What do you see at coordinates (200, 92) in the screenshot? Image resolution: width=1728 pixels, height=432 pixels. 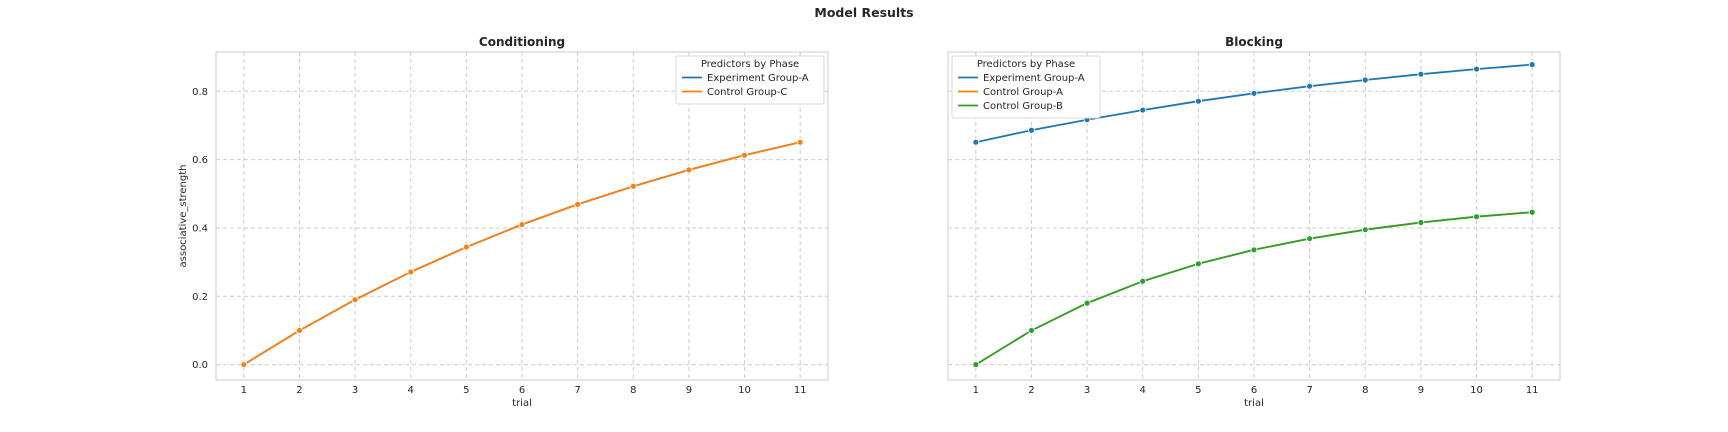 I see `y-tick-label: 0.8` at bounding box center [200, 92].